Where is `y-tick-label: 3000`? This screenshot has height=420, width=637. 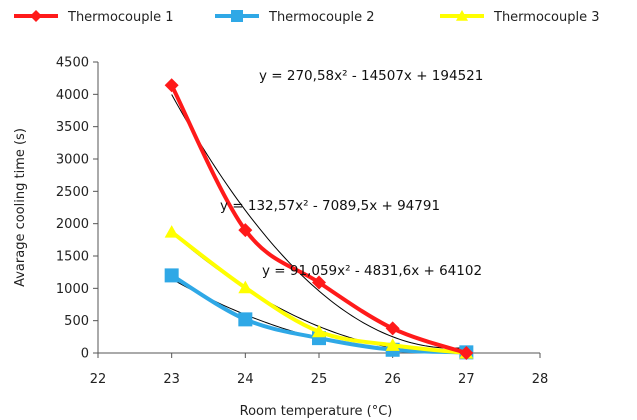
y-tick-label: 3000 is located at coordinates (72, 160).